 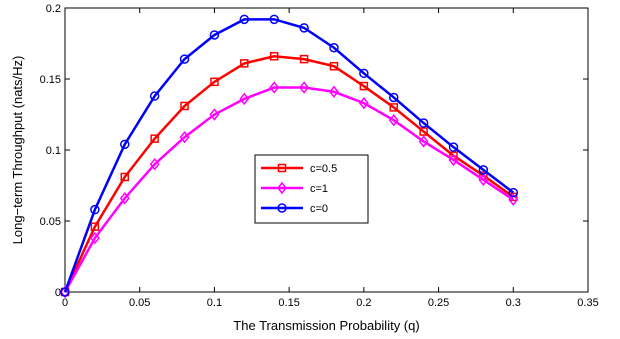 I want to click on y-tick-label: 0.05, so click(x=50, y=222).